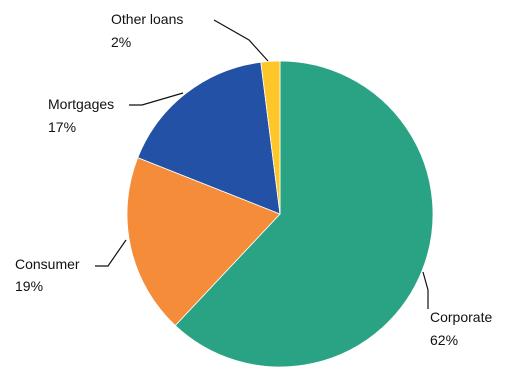 This screenshot has width=517, height=375. What do you see at coordinates (241, 40) in the screenshot?
I see `leader-line-other-loans` at bounding box center [241, 40].